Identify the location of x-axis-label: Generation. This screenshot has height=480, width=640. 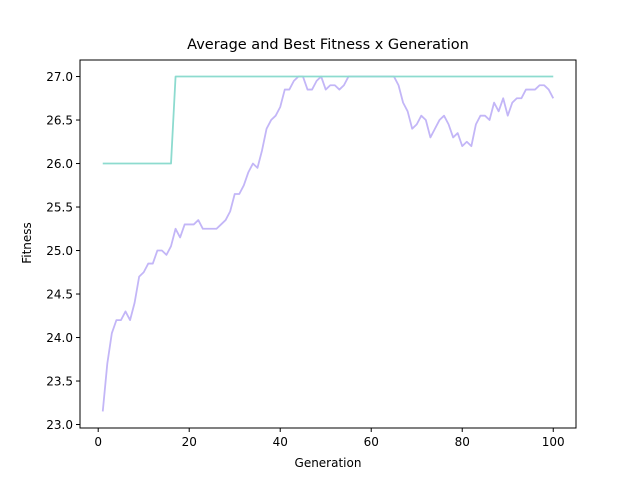
(328, 463).